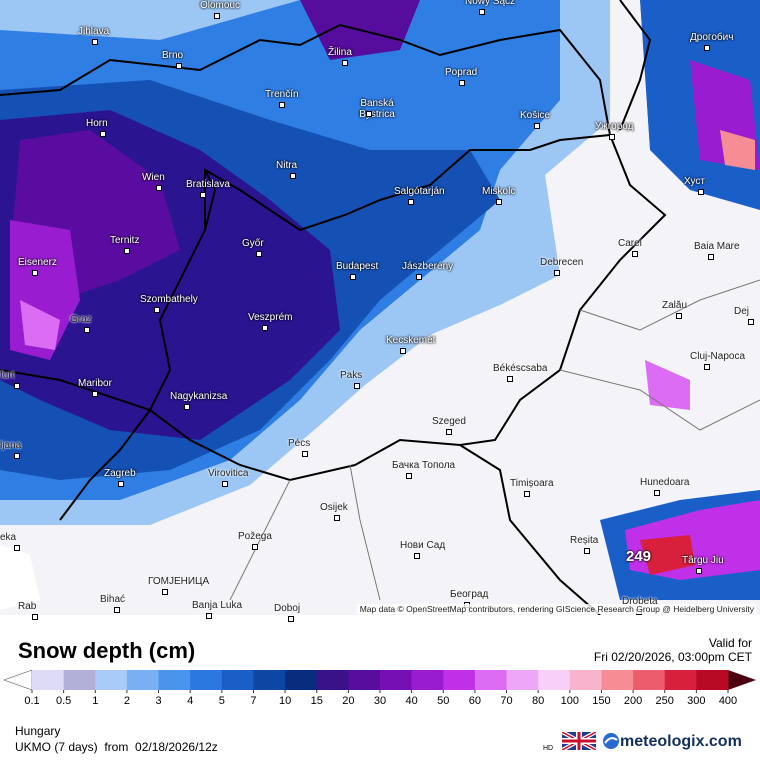  Describe the element at coordinates (228, 473) in the screenshot. I see `city-label: Virovitica` at that location.